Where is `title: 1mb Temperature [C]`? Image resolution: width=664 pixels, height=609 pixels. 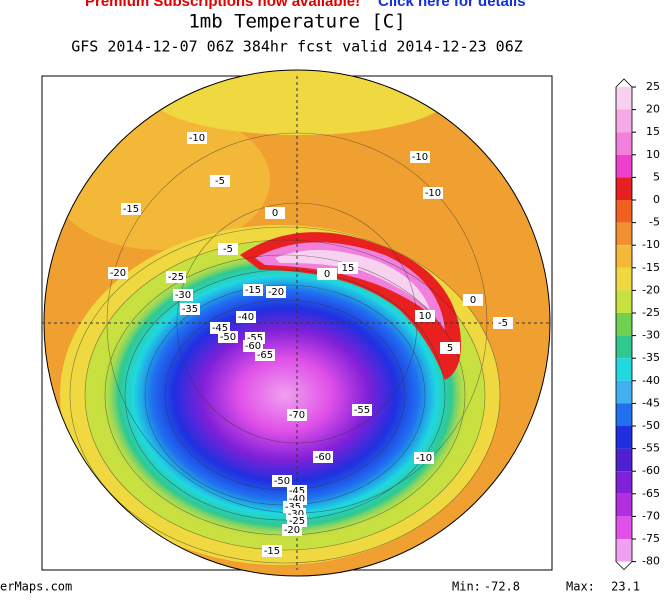
title: 1mb Temperature [C] is located at coordinates (296, 22).